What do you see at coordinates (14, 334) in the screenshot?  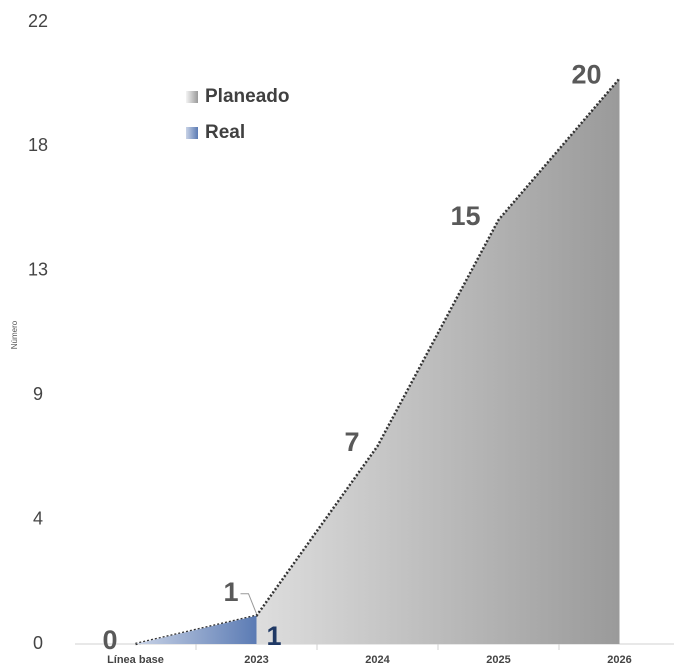 I see `y-axis-title: Número` at bounding box center [14, 334].